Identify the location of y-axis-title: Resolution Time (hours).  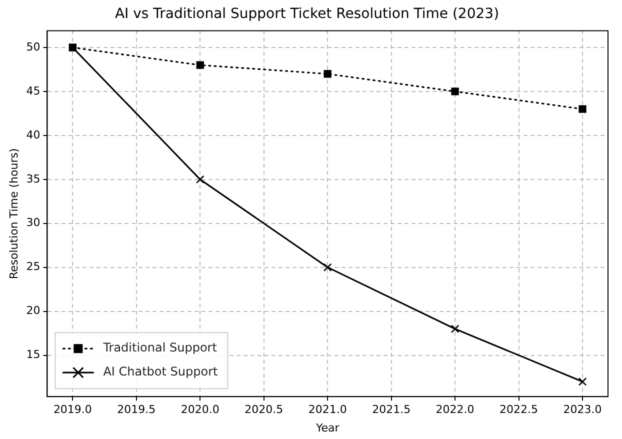
(13, 214).